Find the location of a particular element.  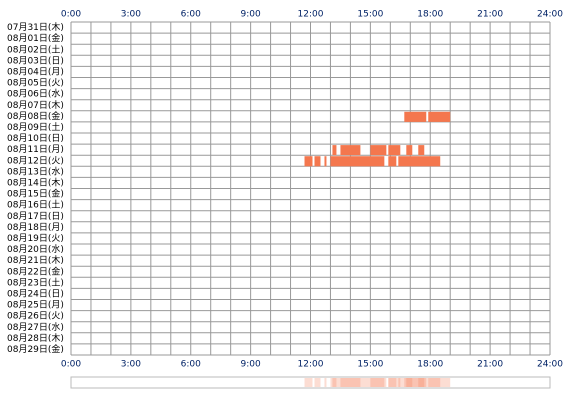

row-label: 08月15日(金) is located at coordinates (35, 194).